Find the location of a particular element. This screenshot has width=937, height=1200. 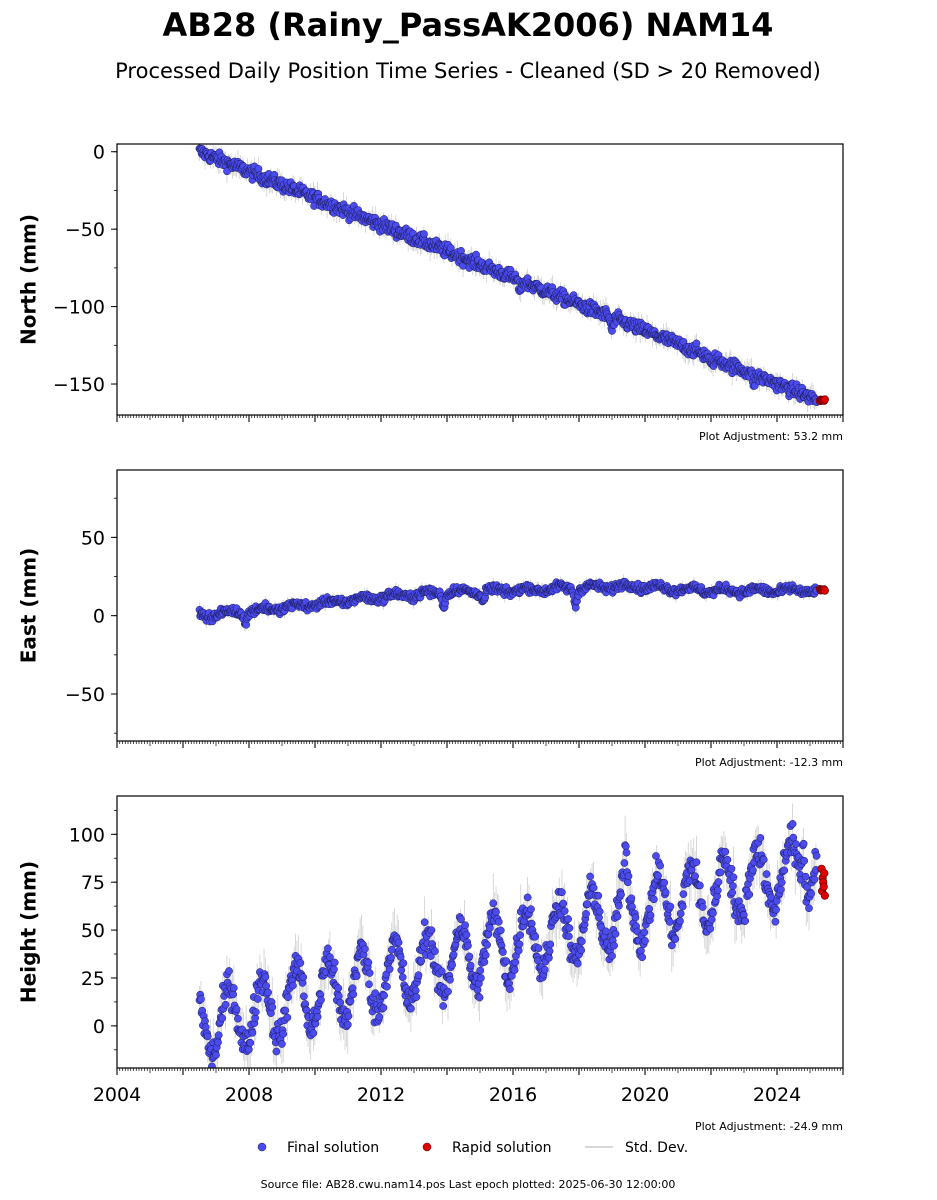

x-tick-label: 2020 is located at coordinates (645, 1095).